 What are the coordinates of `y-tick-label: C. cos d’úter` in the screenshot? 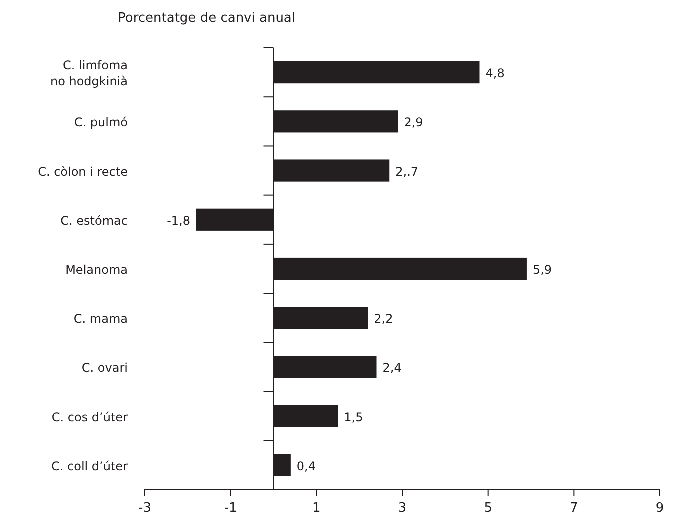 It's located at (90, 417).